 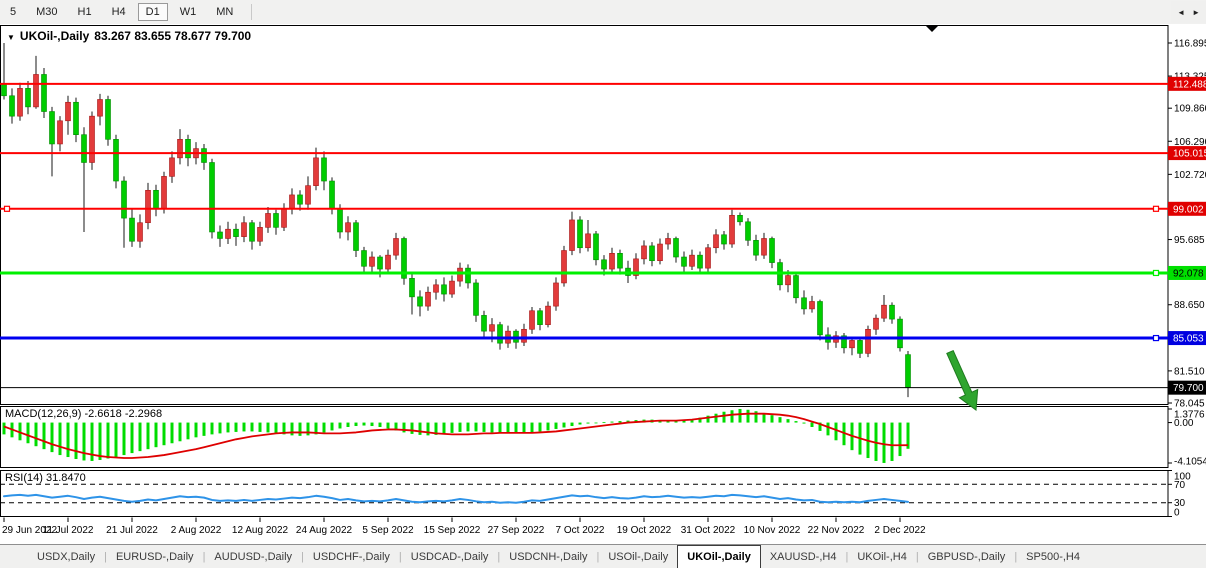 What do you see at coordinates (548, 556) in the screenshot?
I see `tab-USDCNH-Daily: USDCNH-,Daily` at bounding box center [548, 556].